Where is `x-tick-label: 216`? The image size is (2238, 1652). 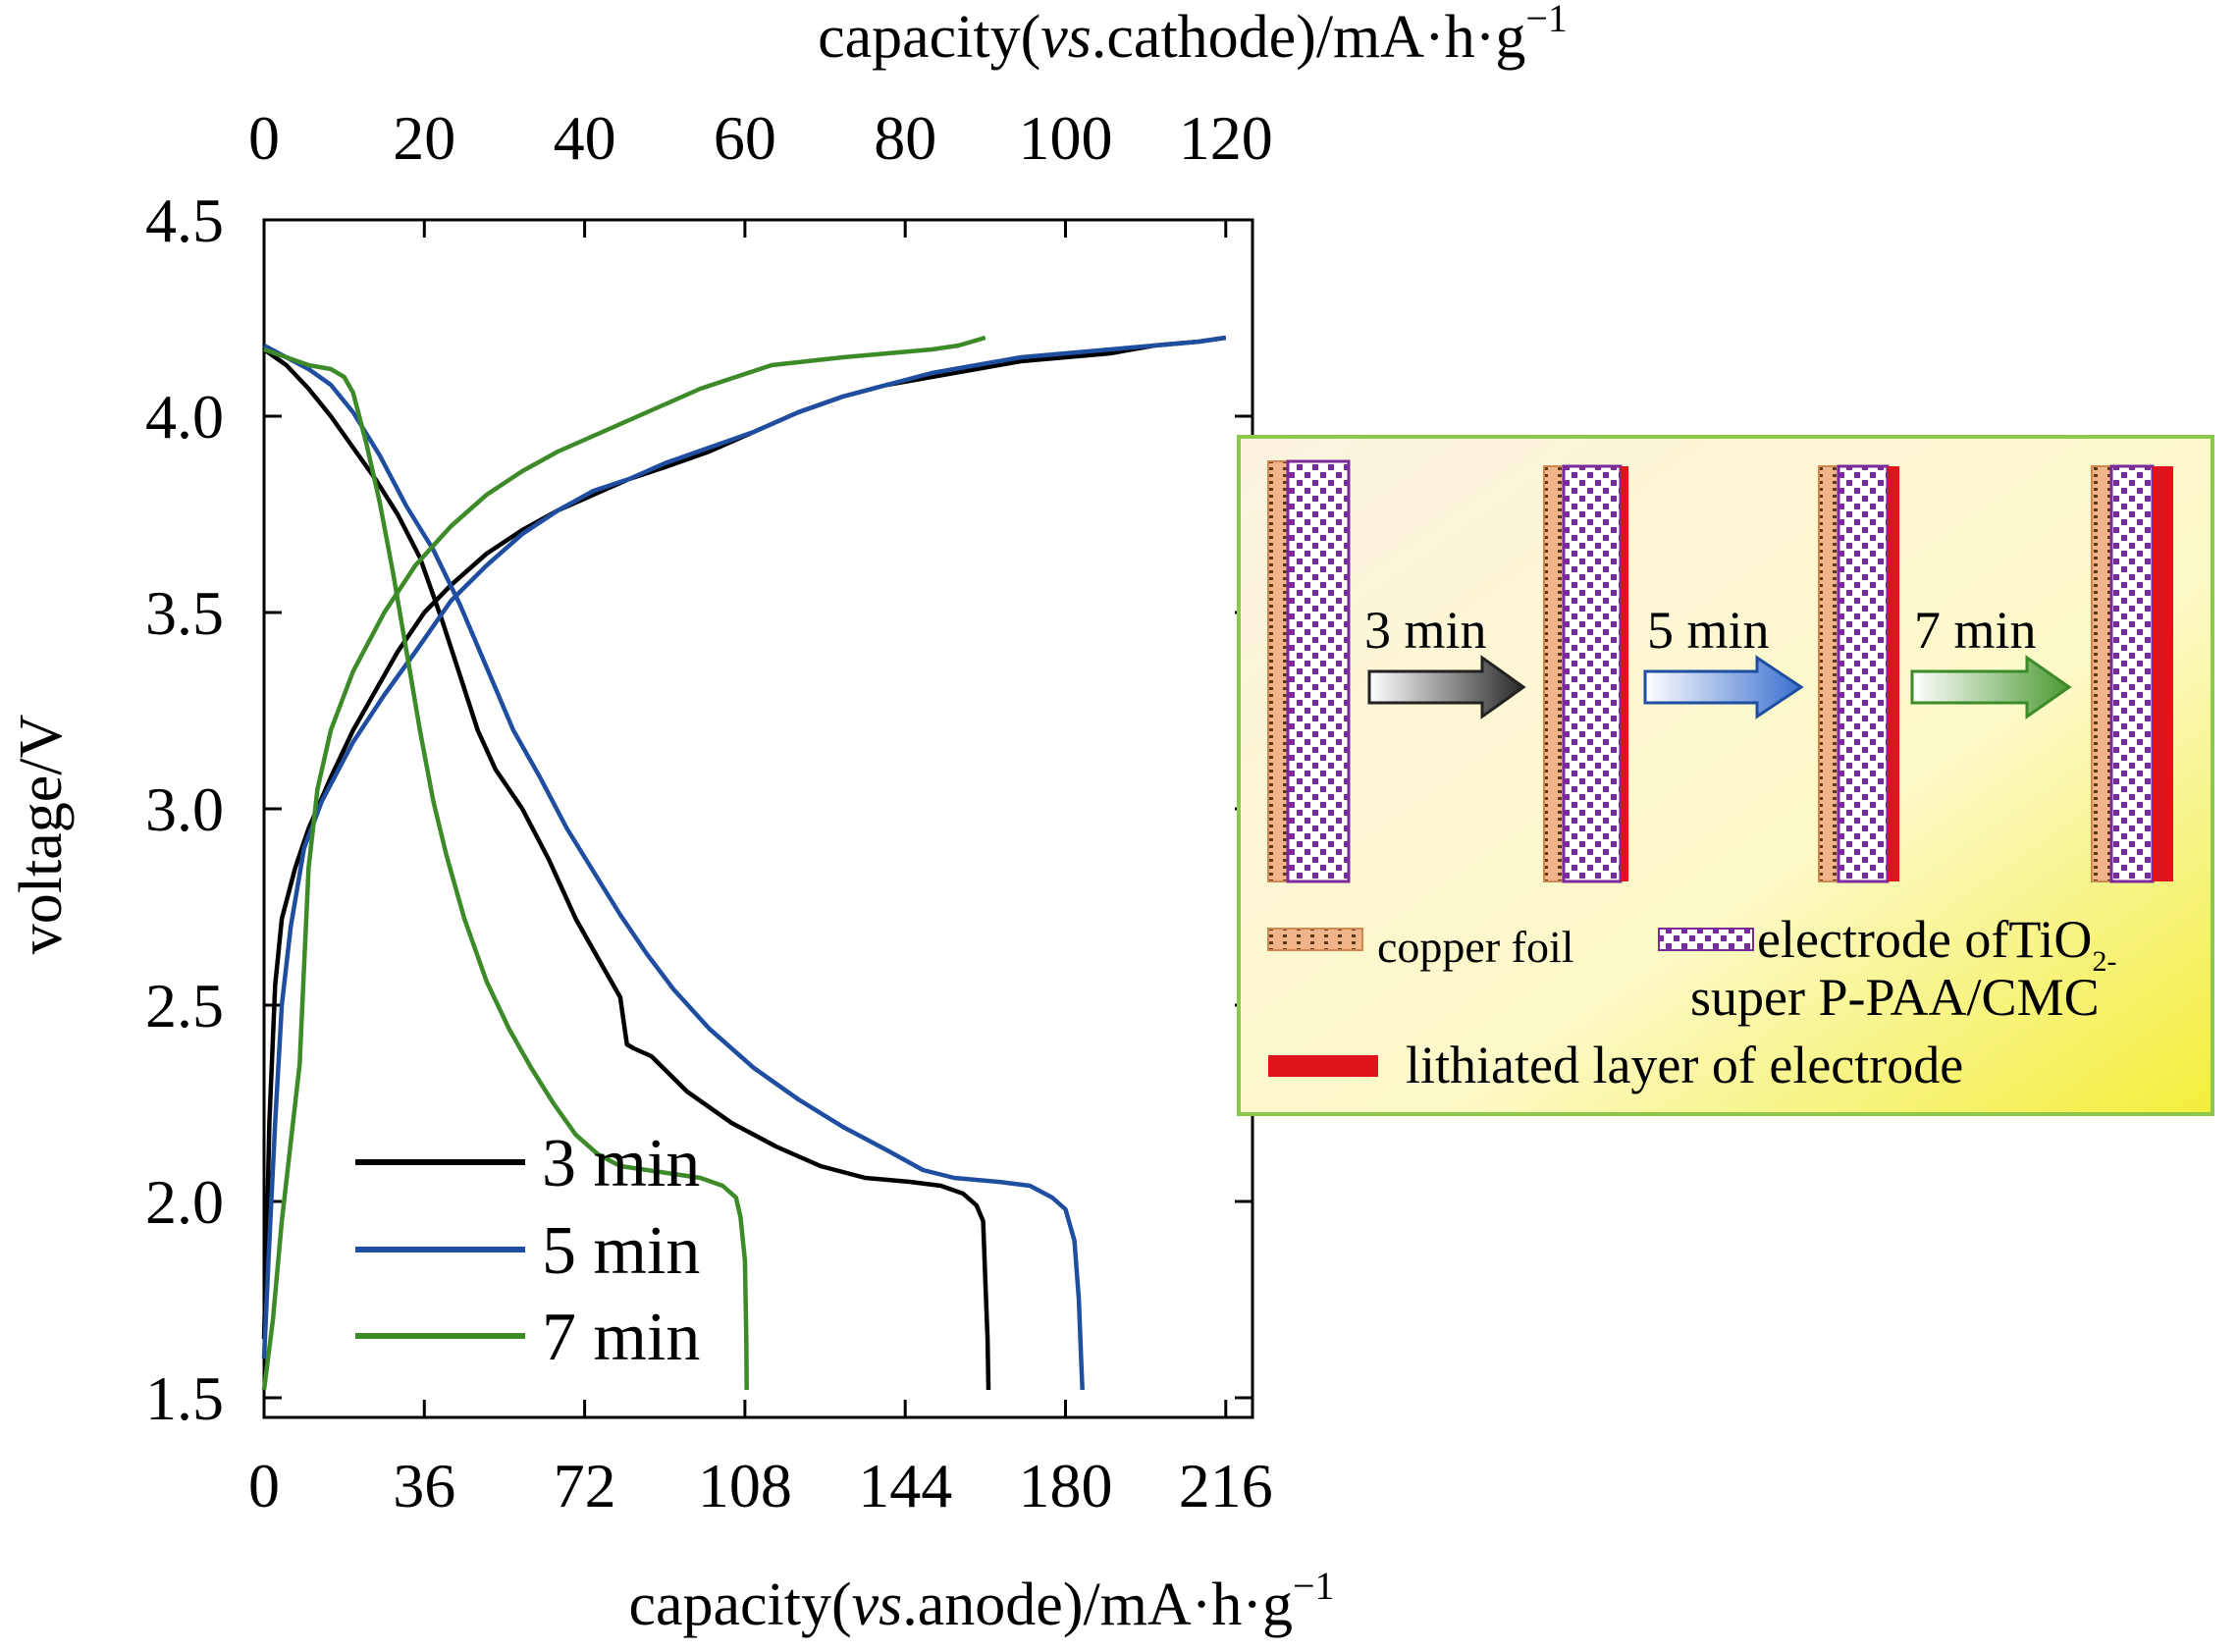
x-tick-label: 216 is located at coordinates (1226, 1485).